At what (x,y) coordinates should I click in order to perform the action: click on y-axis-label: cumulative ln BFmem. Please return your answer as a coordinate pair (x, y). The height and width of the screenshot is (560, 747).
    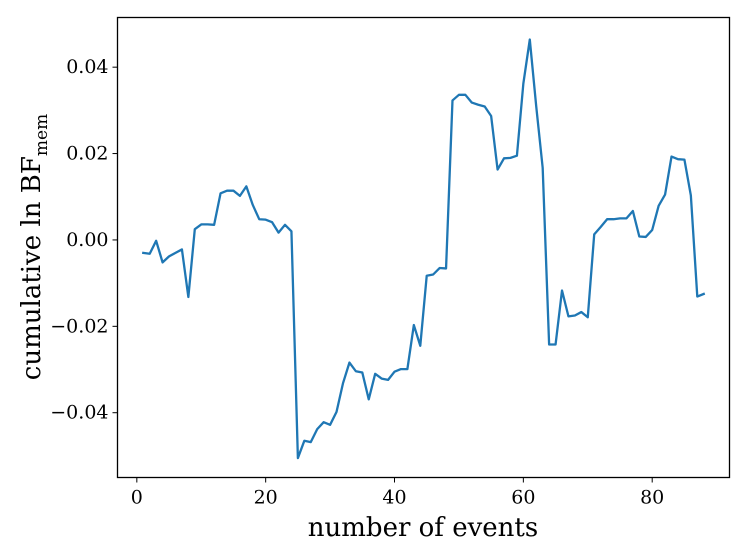
    Looking at the image, I should click on (34, 247).